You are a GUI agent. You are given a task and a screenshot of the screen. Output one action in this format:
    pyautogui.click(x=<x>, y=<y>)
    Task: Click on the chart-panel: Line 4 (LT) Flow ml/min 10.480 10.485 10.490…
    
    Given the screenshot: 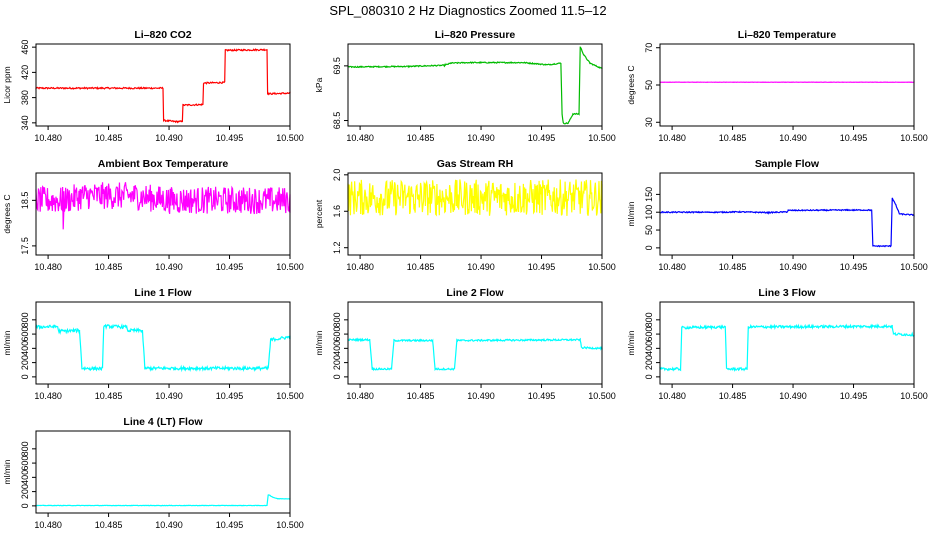 What is the action you would take?
    pyautogui.click(x=153, y=473)
    